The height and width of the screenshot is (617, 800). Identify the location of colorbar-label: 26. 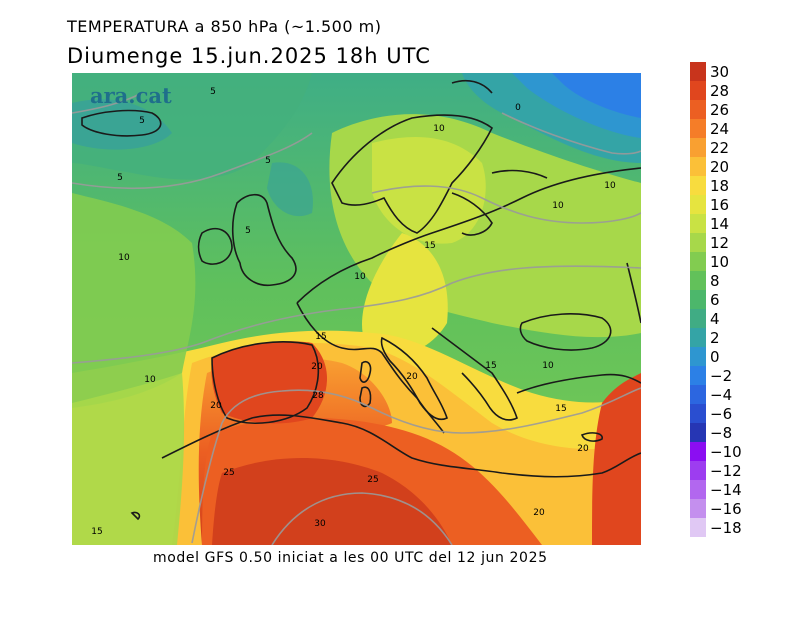
(720, 110).